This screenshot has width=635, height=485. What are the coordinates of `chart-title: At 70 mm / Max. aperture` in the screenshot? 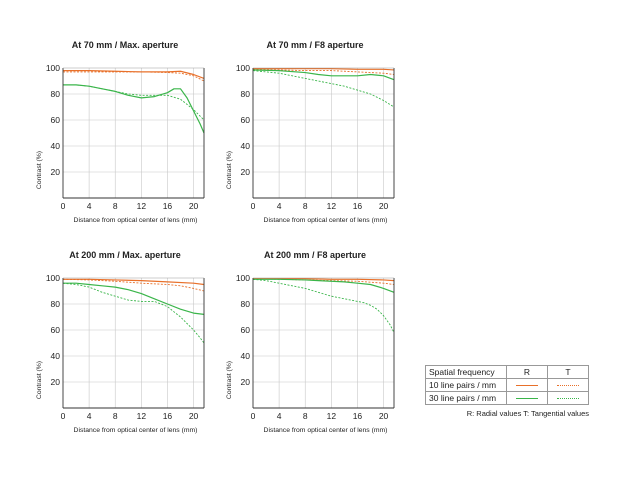 It's located at (125, 45).